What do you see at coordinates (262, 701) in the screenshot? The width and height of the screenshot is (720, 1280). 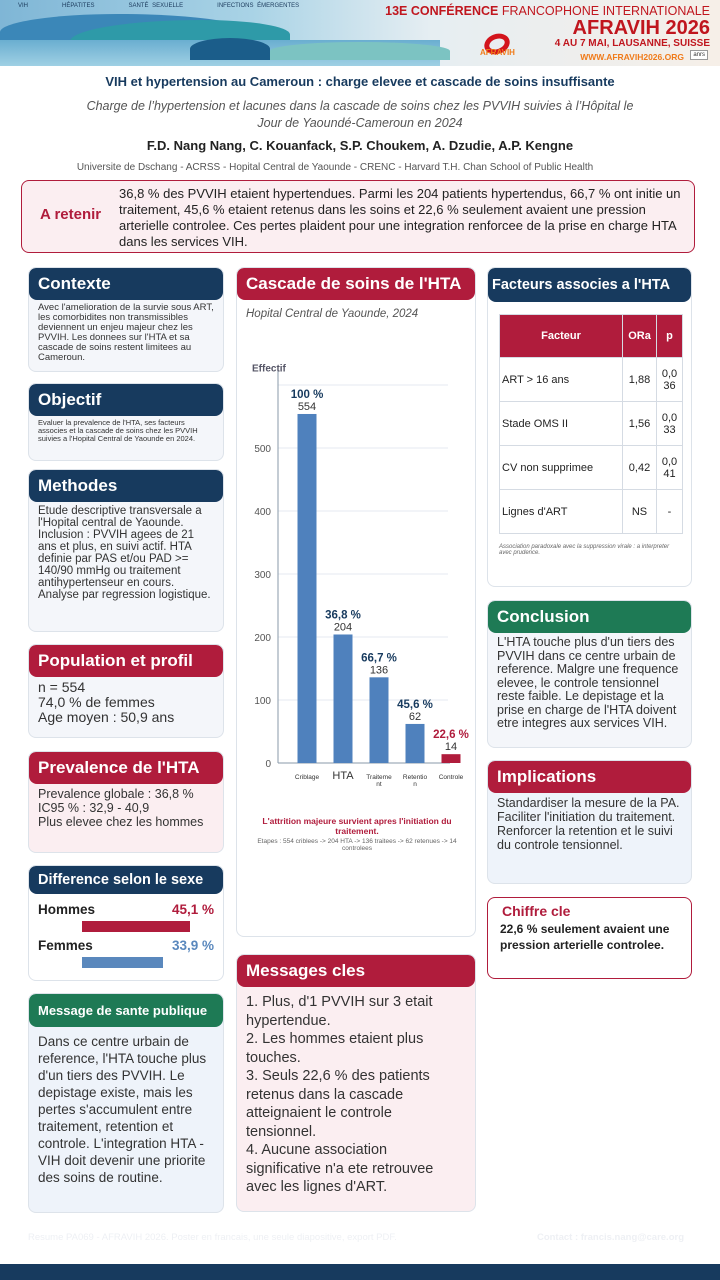 I see `y-tick-label: 100` at bounding box center [262, 701].